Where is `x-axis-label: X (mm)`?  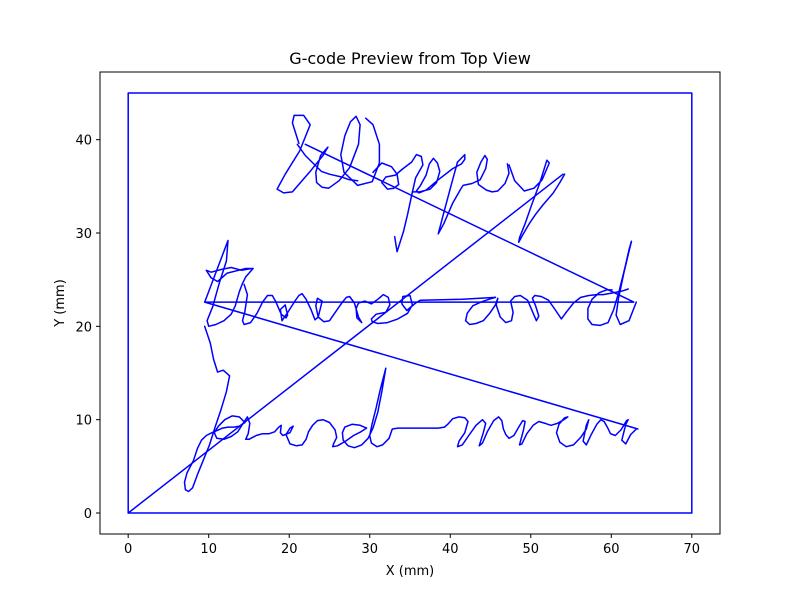
x-axis-label: X (mm) is located at coordinates (410, 571).